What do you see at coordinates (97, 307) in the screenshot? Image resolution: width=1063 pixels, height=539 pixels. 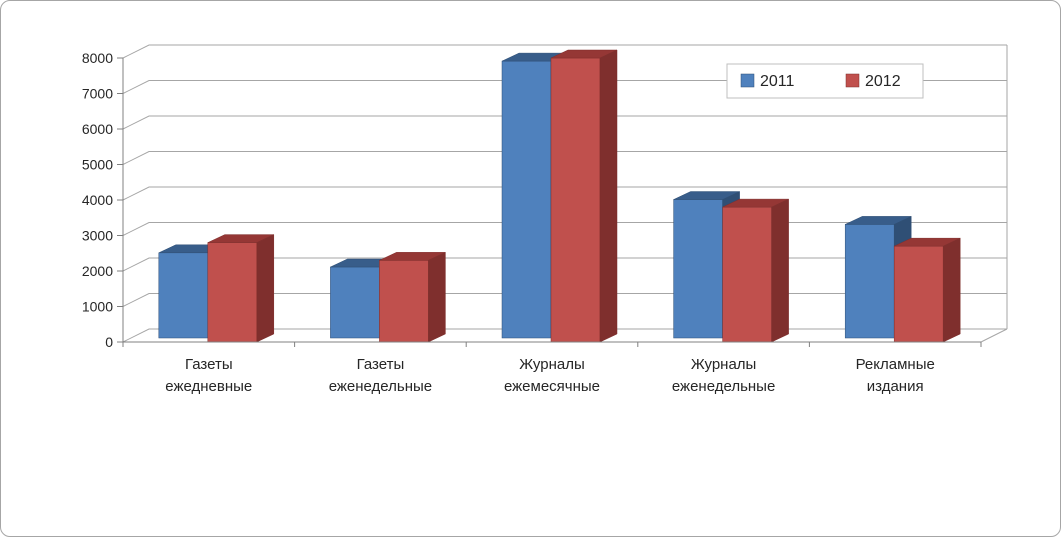 I see `y-tick-label: 1000` at bounding box center [97, 307].